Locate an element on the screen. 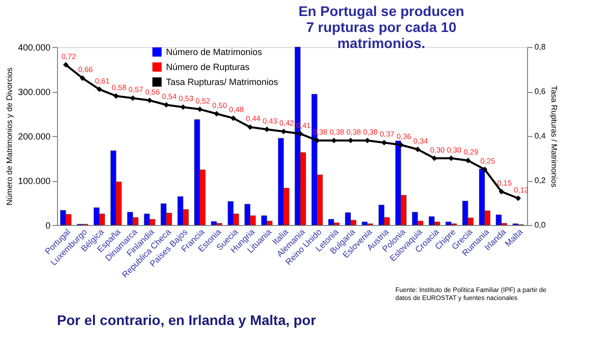 This screenshot has width=600, height=337. y2-tick-label: 0,0 is located at coordinates (540, 225).